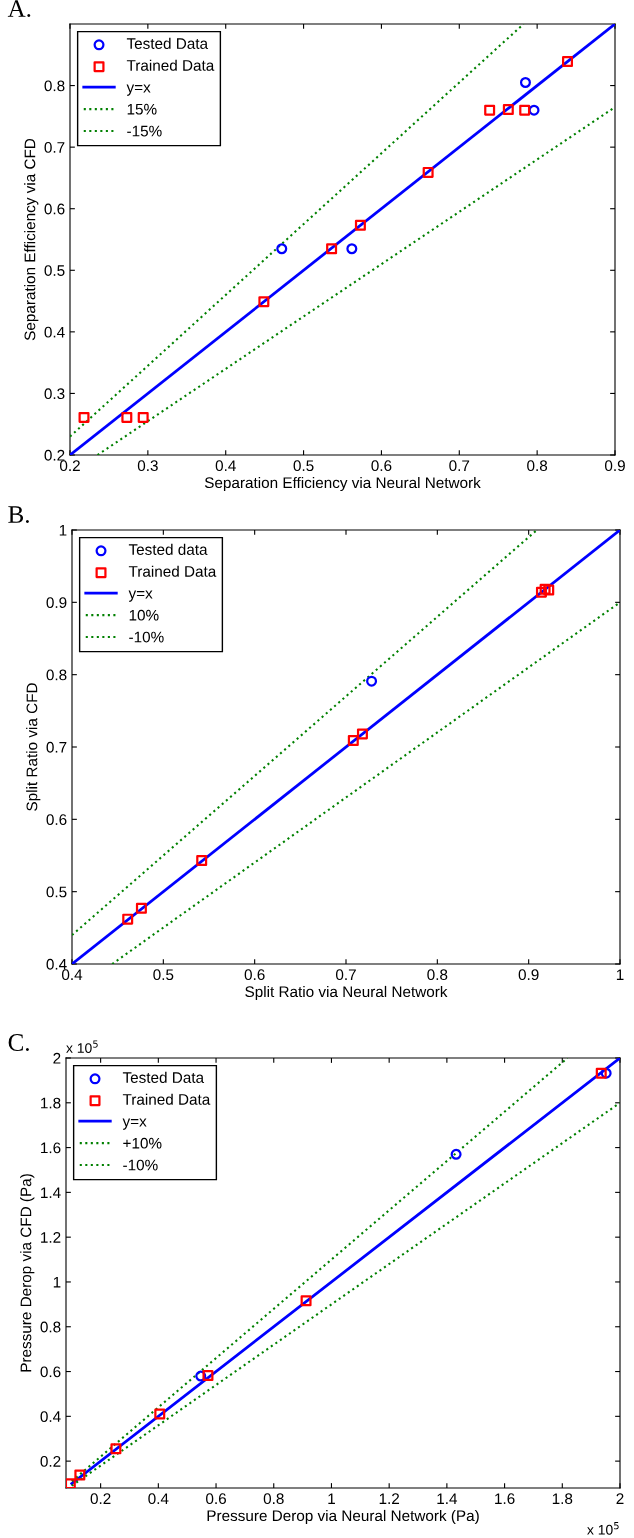  Describe the element at coordinates (51, 1192) in the screenshot. I see `y-tick-label: 1.4` at that location.